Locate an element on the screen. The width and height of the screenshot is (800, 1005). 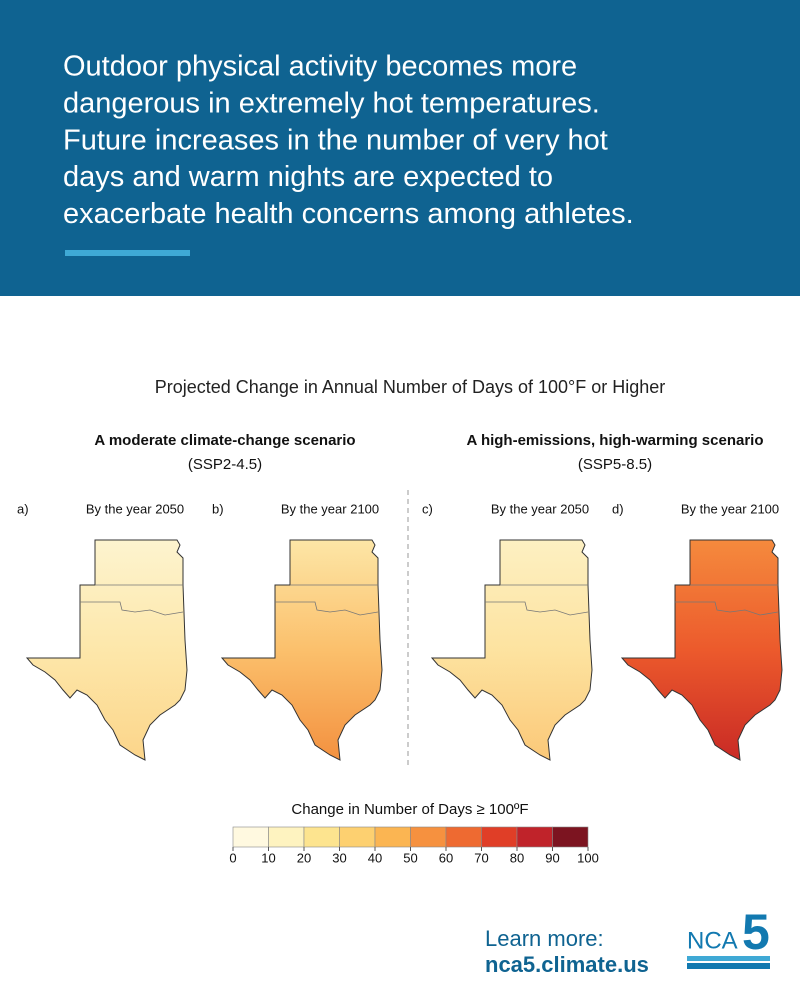
logo-text: NCA is located at coordinates (712, 940).